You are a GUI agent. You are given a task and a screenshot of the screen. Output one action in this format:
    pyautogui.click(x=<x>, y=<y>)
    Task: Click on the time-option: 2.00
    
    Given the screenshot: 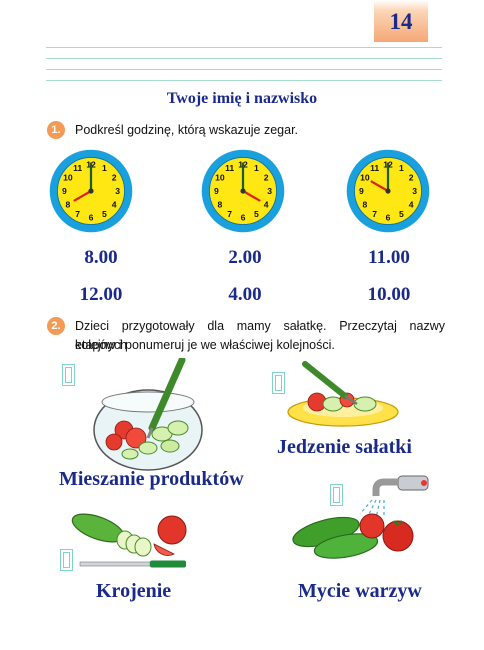 What is the action you would take?
    pyautogui.click(x=245, y=257)
    